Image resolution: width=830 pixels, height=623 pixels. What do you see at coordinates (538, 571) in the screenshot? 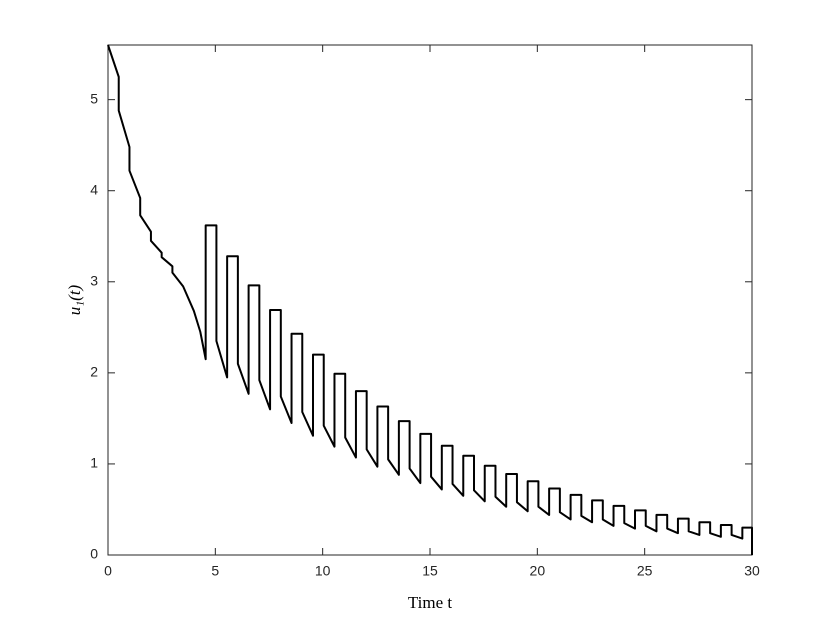
I see `x-tick-label: 20` at bounding box center [538, 571].